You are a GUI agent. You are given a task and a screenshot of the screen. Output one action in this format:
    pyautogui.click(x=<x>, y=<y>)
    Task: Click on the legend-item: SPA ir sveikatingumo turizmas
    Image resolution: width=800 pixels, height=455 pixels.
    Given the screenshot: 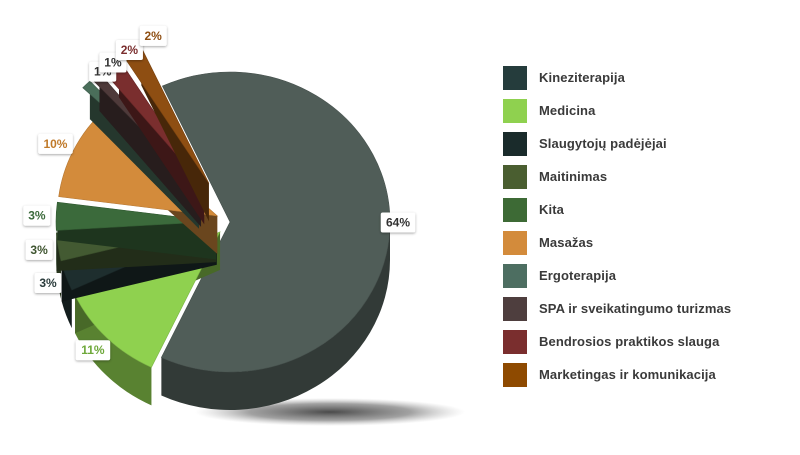 What is the action you would take?
    pyautogui.click(x=648, y=308)
    